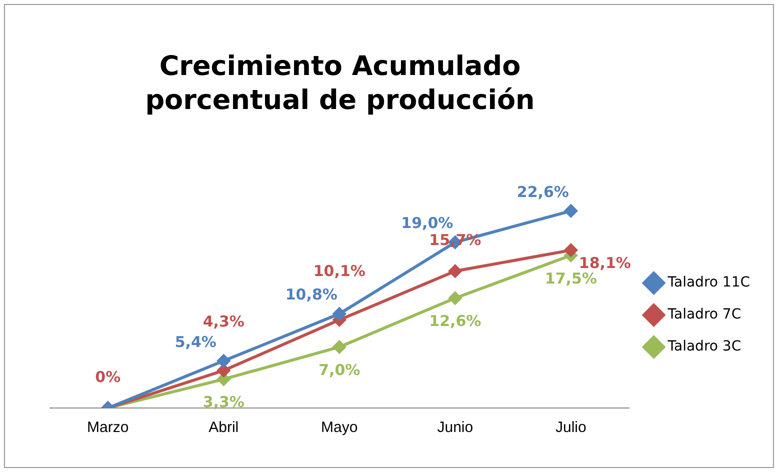 This screenshot has height=474, width=780. I want to click on legend-label: Taladro 3C, so click(704, 346).